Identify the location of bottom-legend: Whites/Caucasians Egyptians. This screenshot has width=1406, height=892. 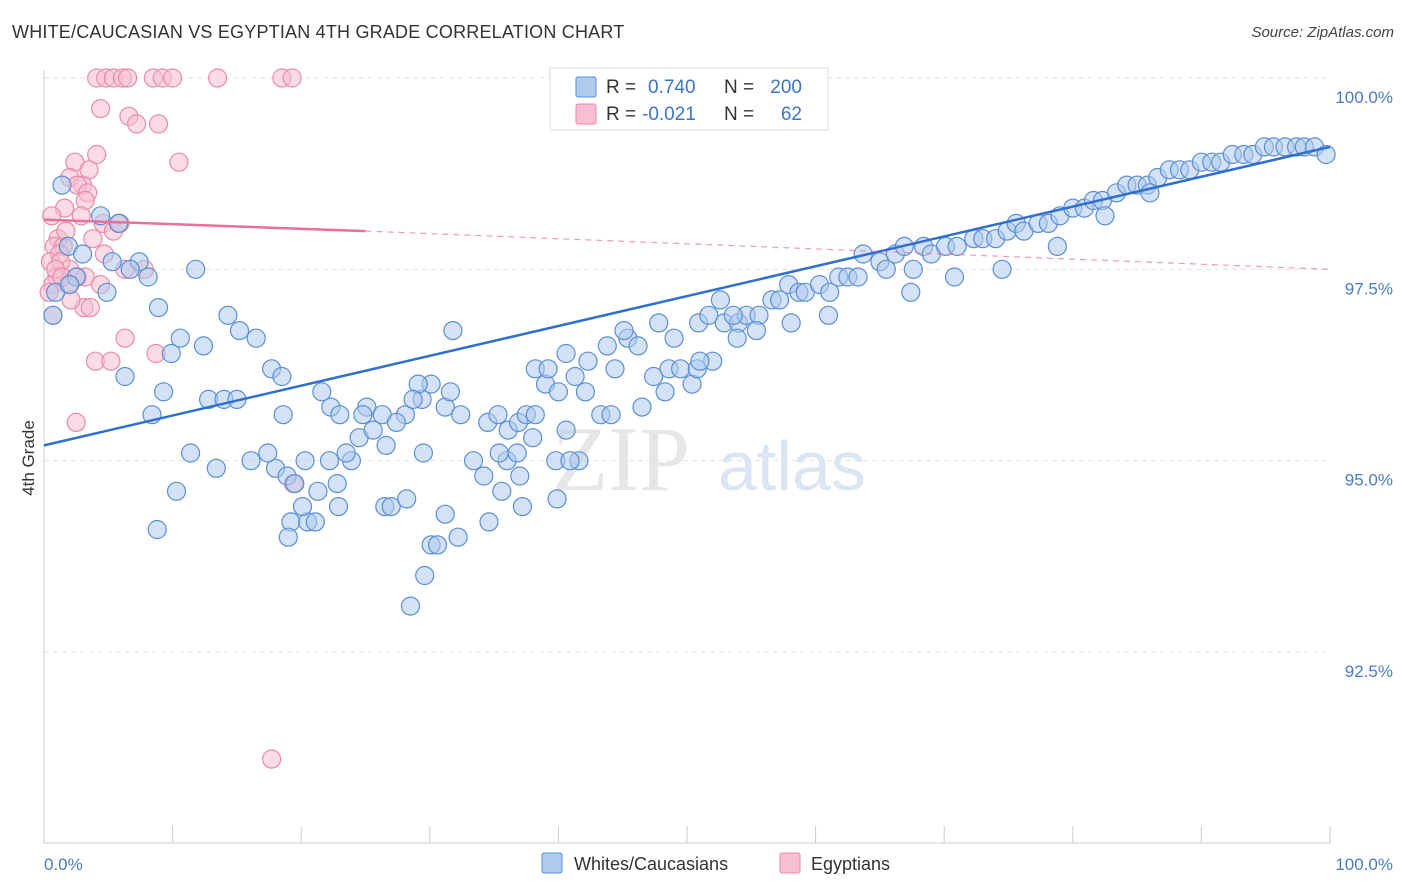
(715, 863).